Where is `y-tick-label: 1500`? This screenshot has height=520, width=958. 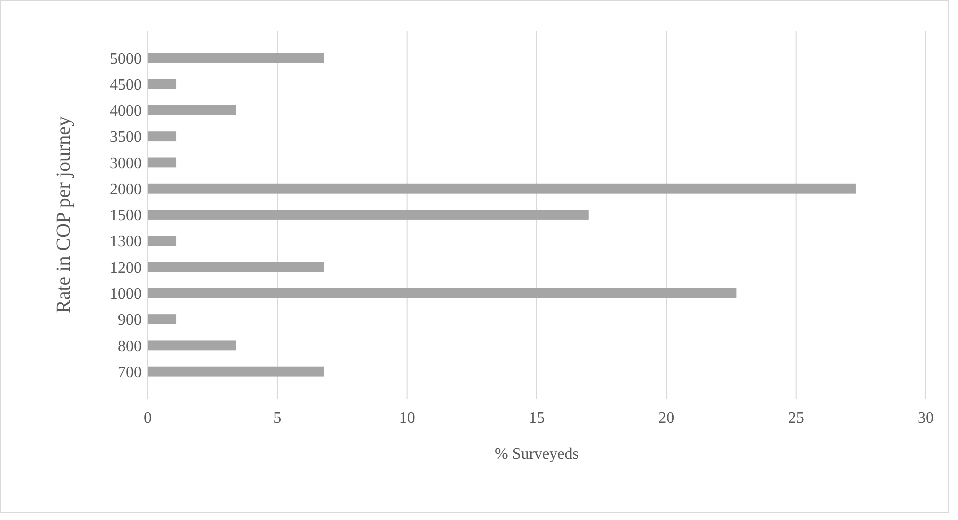
y-tick-label: 1500 is located at coordinates (126, 216).